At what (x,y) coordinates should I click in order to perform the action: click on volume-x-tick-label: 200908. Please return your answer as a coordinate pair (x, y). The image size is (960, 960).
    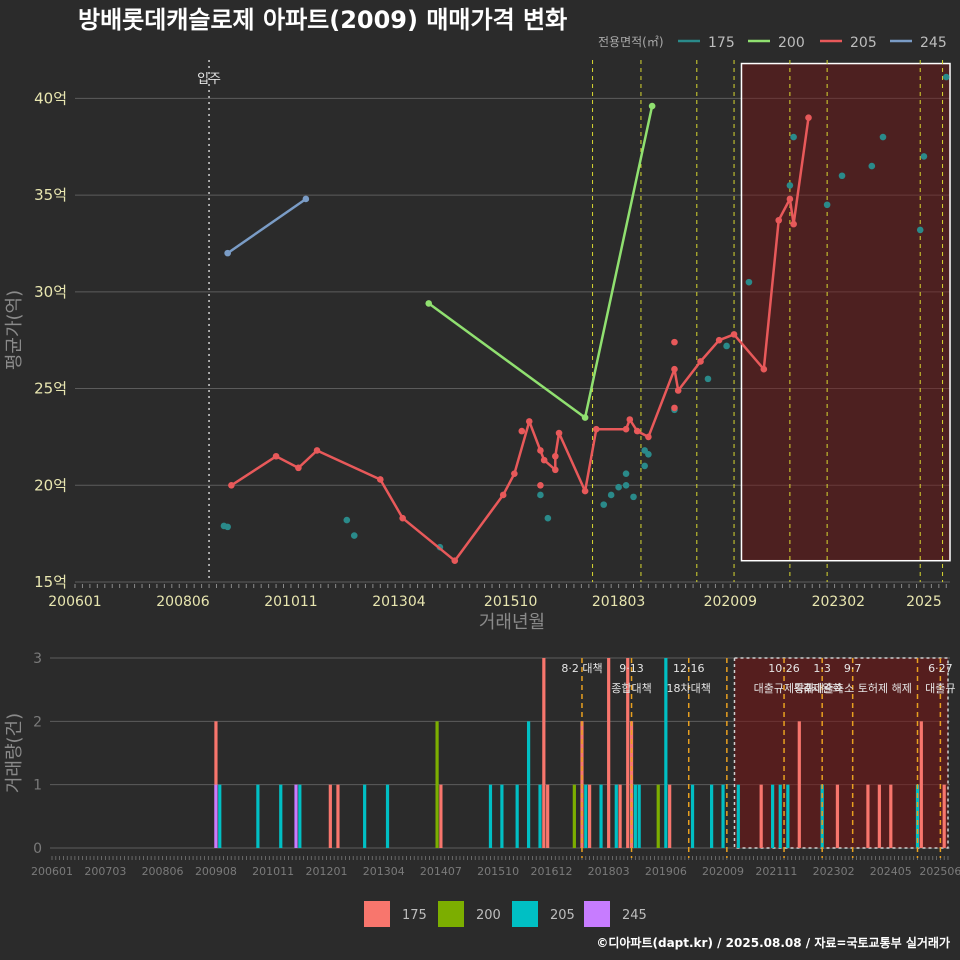
    Looking at the image, I should click on (216, 871).